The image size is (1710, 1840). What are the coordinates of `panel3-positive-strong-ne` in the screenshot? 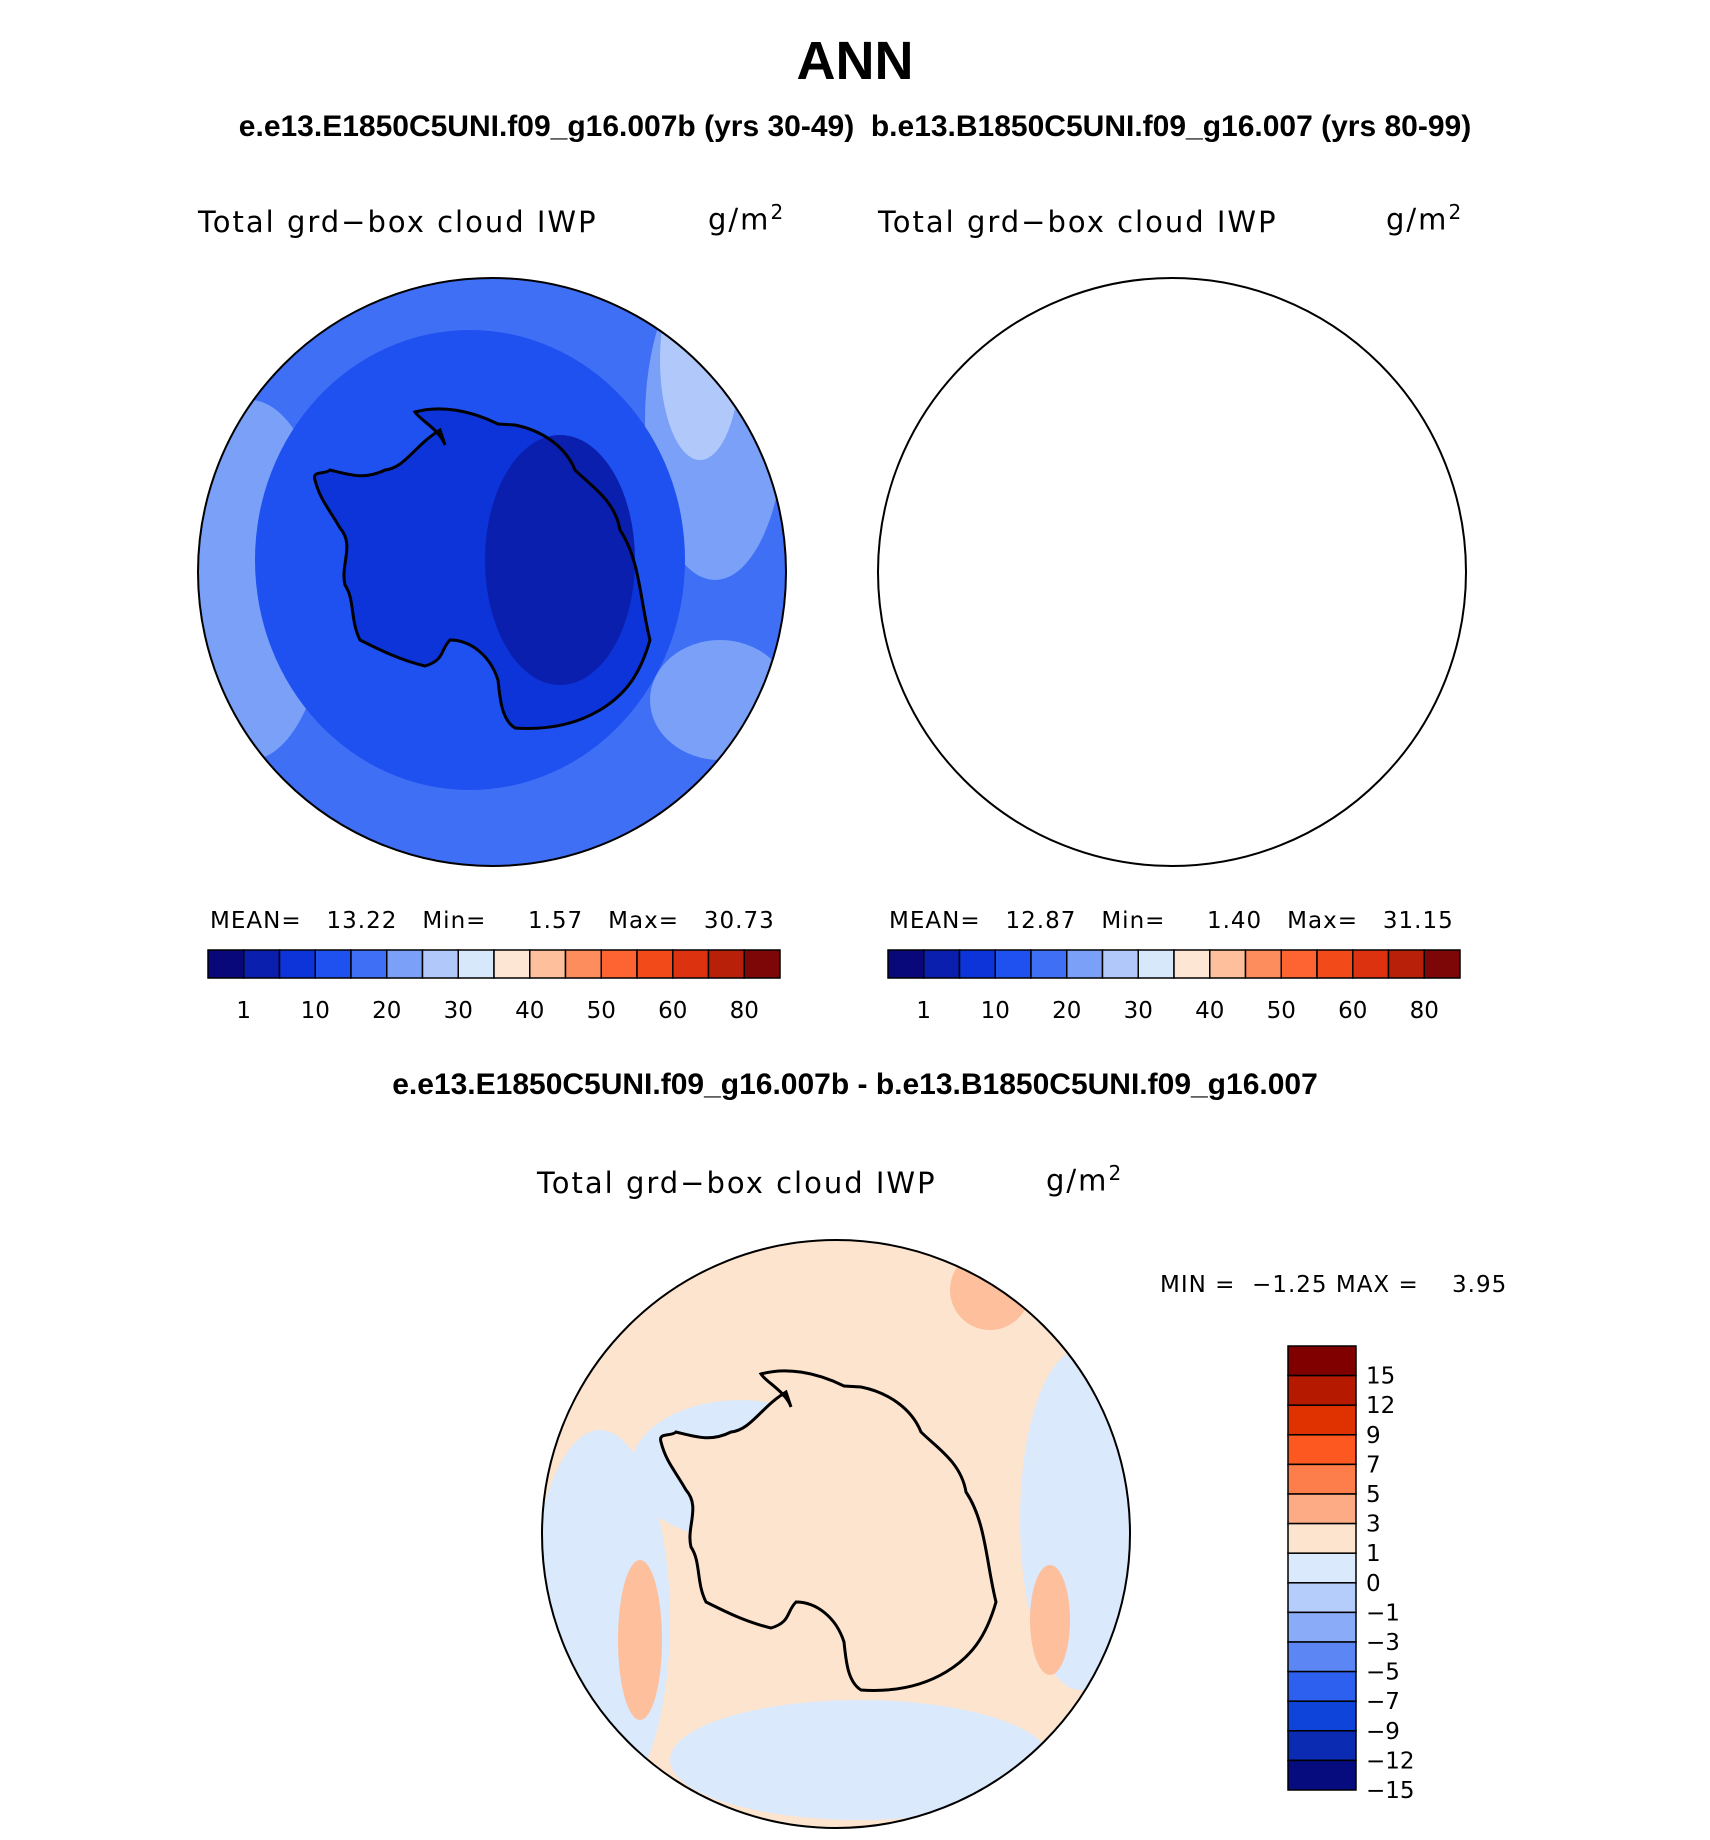 It's located at (990, 1290).